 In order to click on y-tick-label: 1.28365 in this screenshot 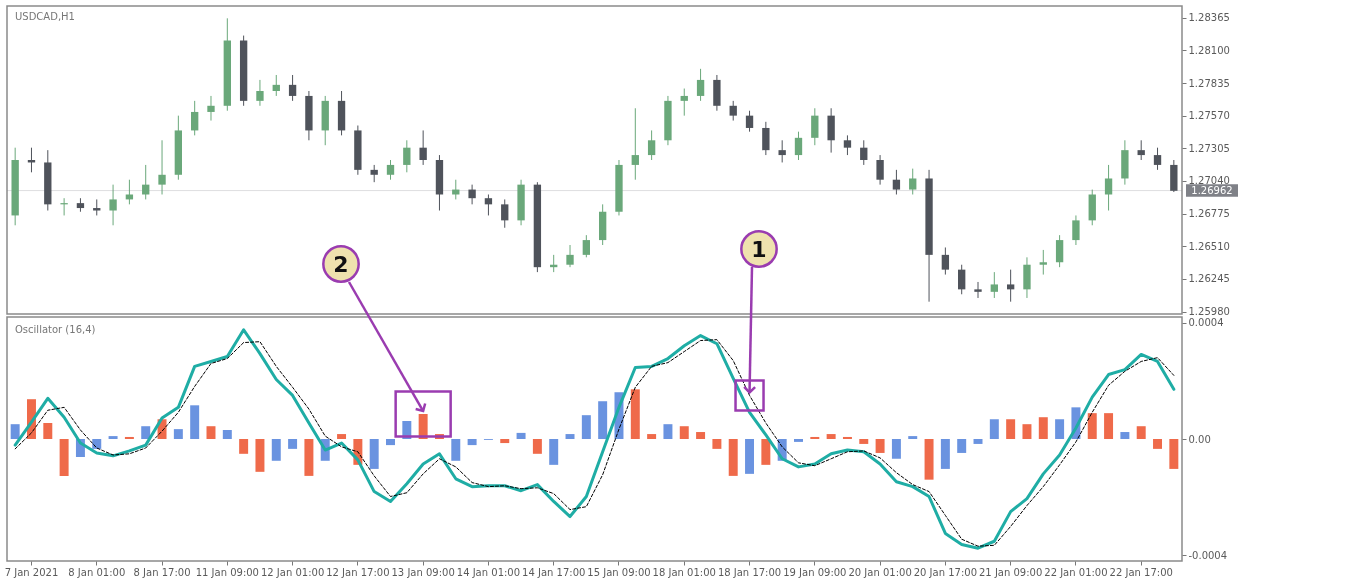, I will do `click(1209, 18)`.